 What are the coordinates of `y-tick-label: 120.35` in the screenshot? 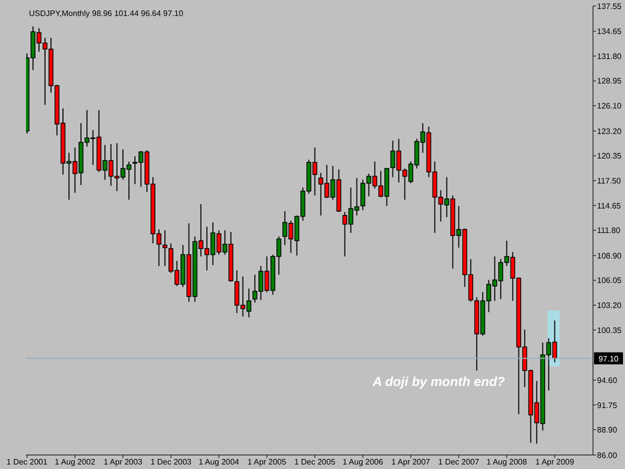 It's located at (609, 156).